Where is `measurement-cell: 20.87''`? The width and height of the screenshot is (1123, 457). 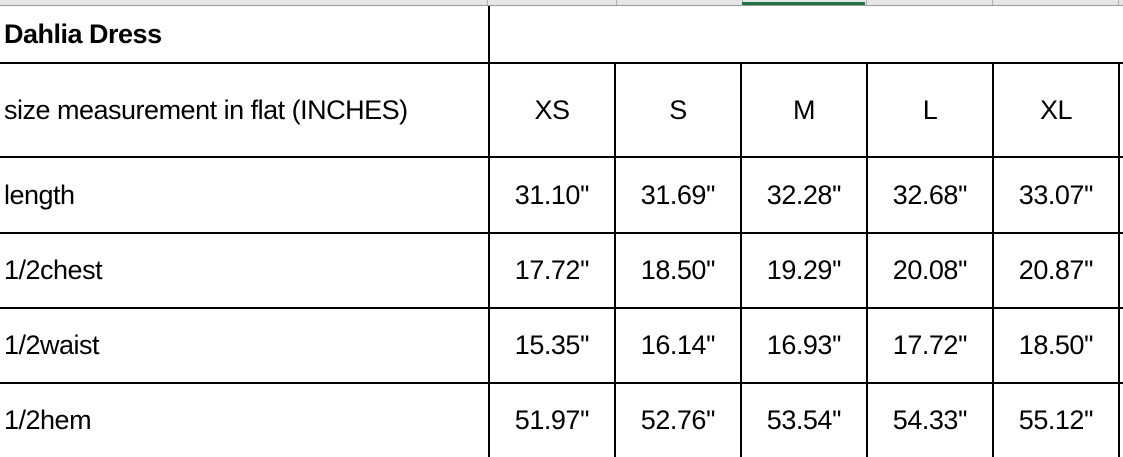
measurement-cell: 20.87'' is located at coordinates (1056, 270).